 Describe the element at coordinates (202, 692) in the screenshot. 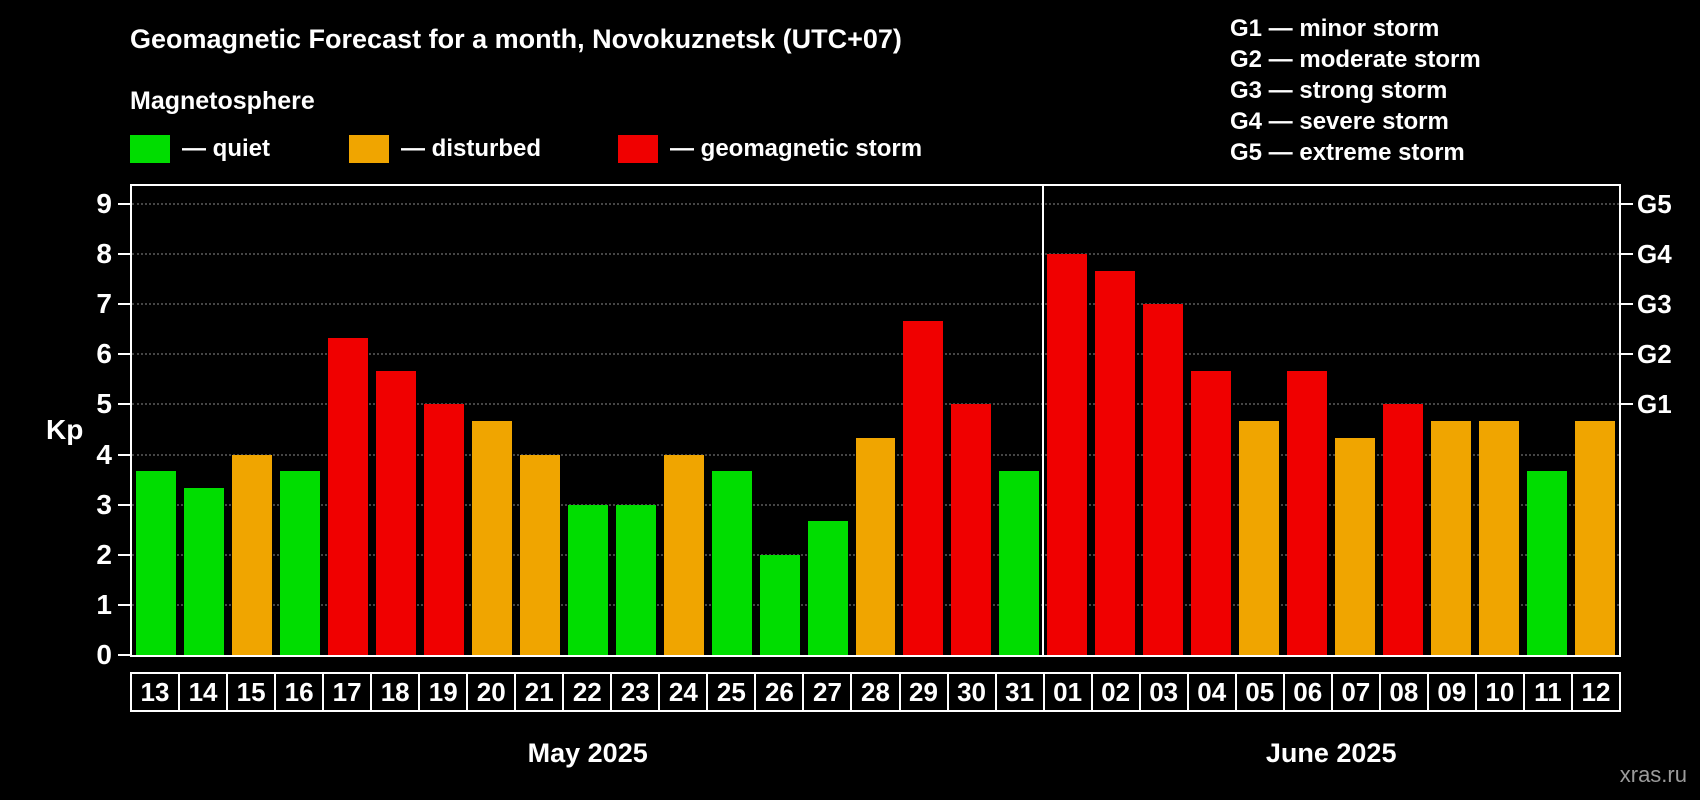

I see `date-label-14: 14` at that location.